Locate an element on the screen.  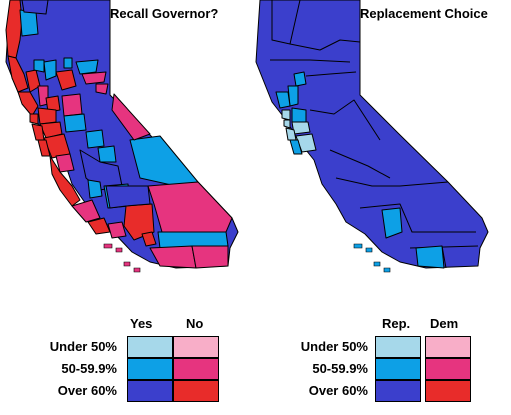
county-siskiyou-west is located at coordinates (35, 7).